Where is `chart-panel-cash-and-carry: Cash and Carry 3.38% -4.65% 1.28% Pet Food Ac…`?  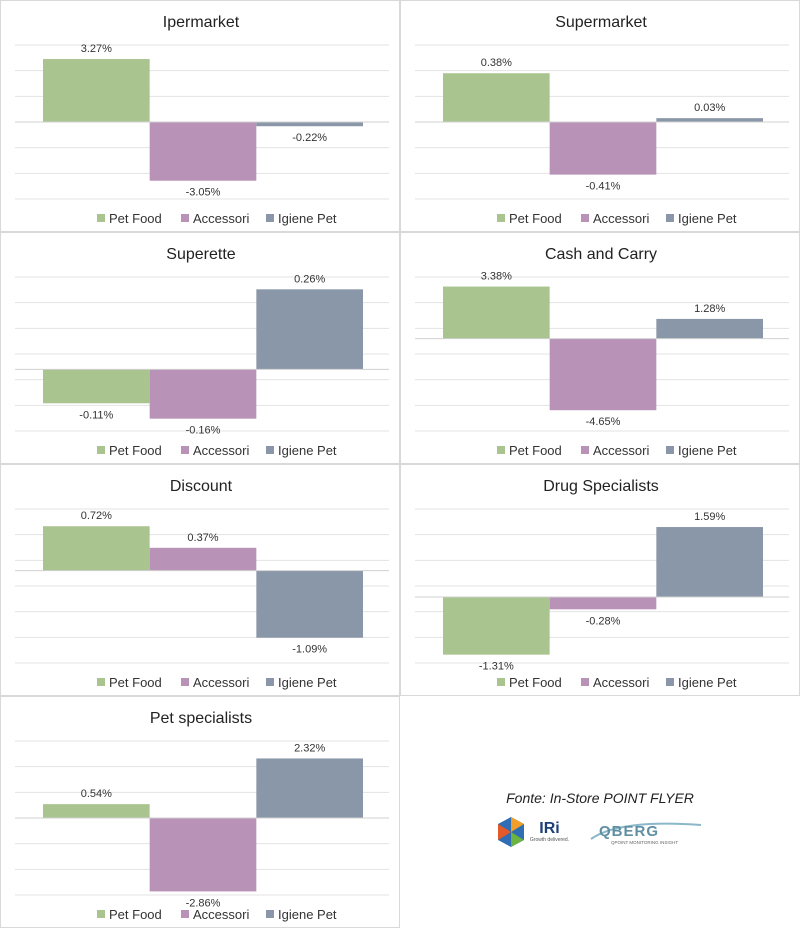
chart-panel-cash-and-carry: Cash and Carry 3.38% -4.65% 1.28% Pet Food Ac… is located at coordinates (600, 348).